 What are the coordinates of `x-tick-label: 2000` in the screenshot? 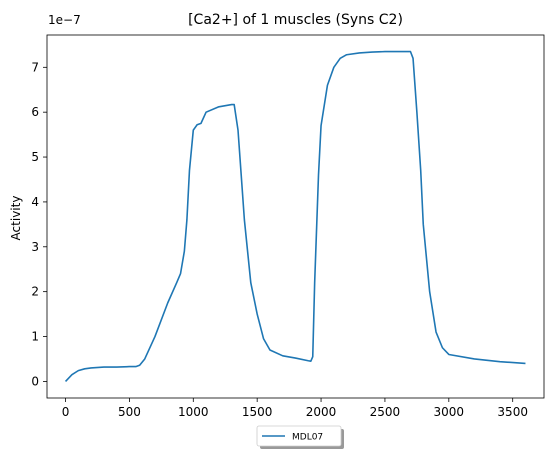 It's located at (321, 412).